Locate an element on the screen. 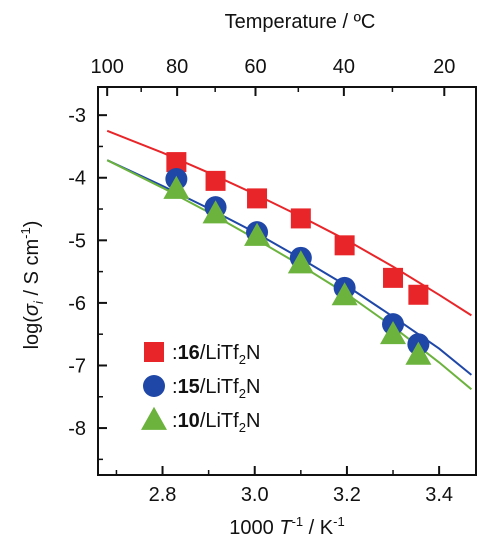  y-axis-label-unit: / S cm is located at coordinates (32, 270).